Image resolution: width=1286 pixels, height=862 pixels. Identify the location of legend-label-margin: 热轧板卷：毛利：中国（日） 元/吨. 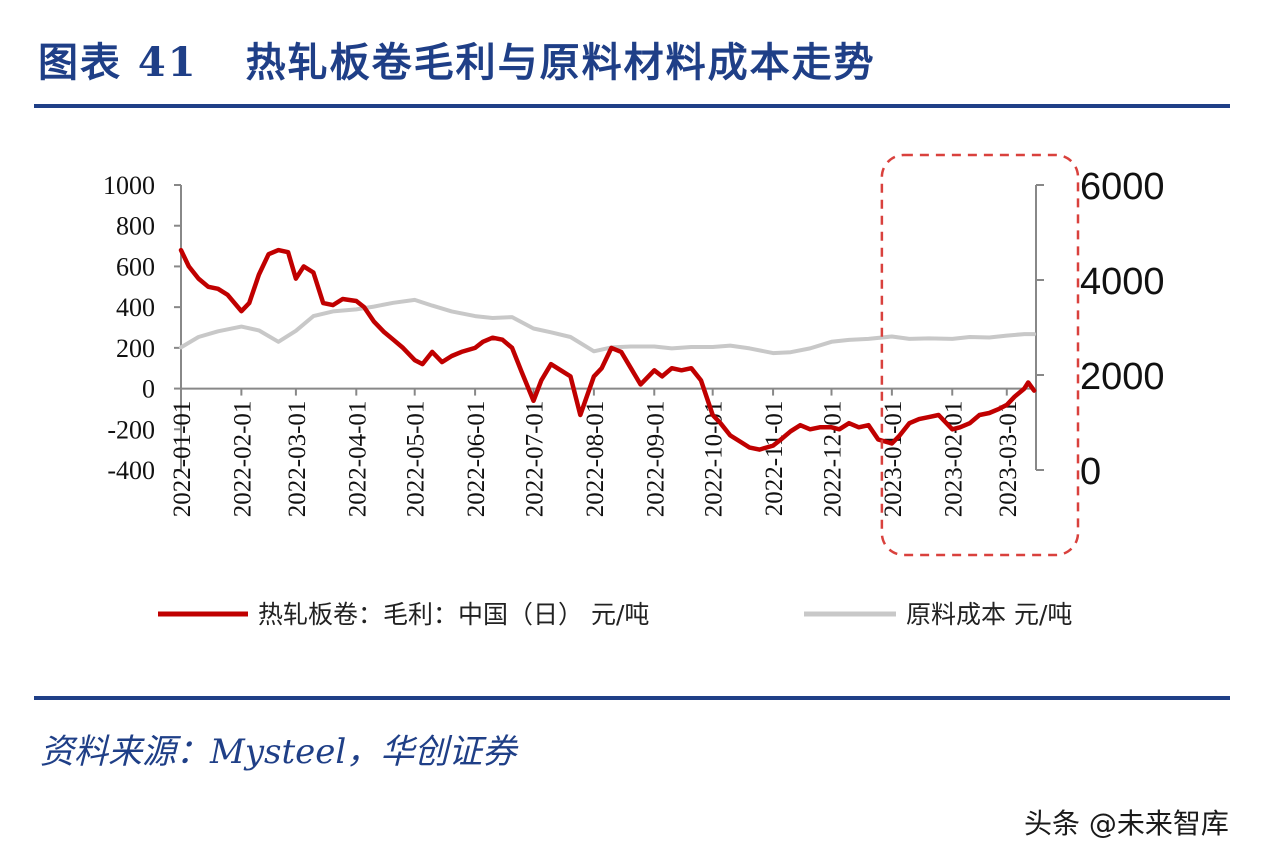
(453, 614).